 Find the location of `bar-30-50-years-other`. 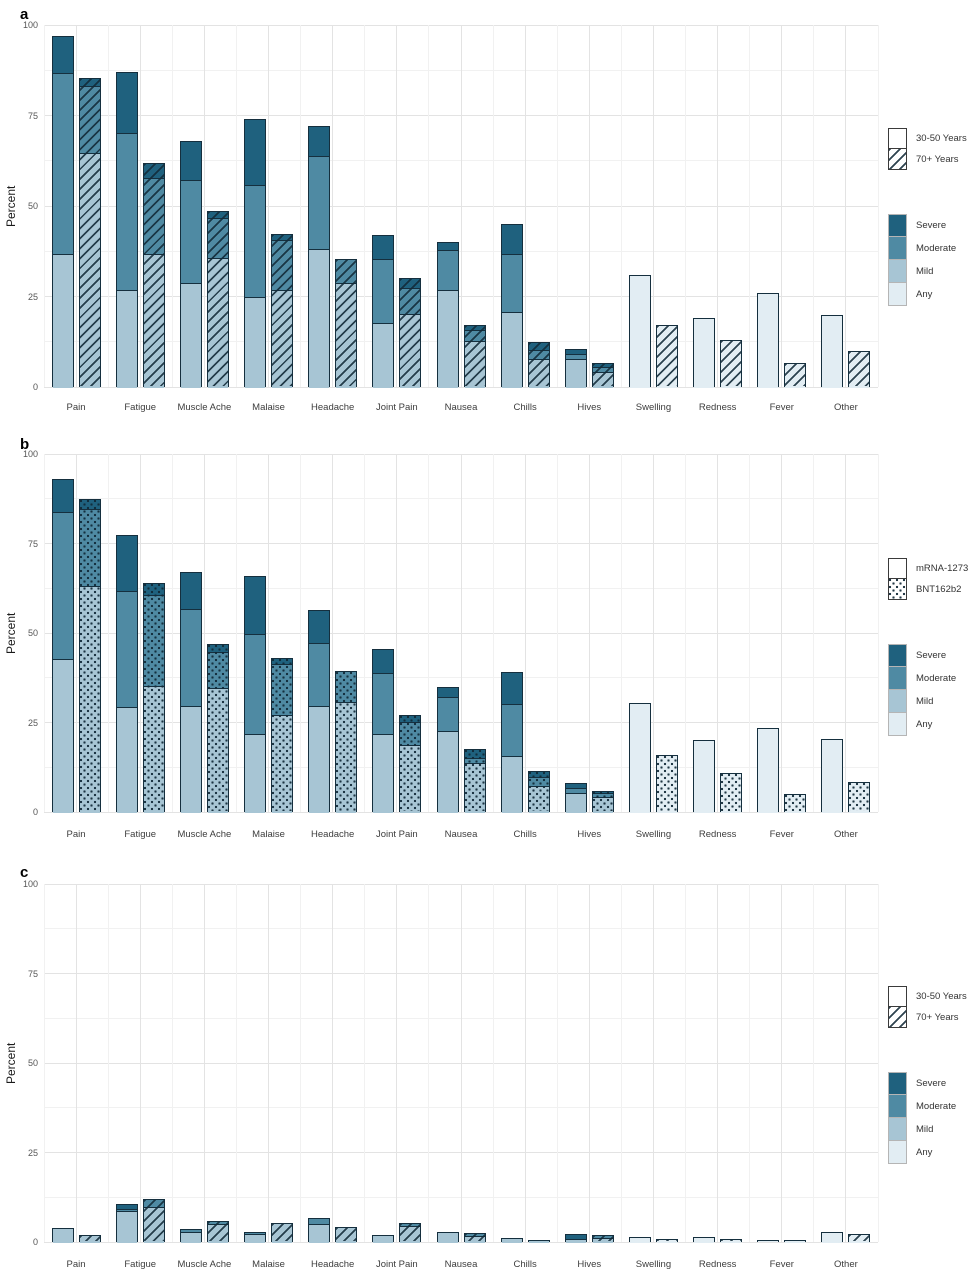

bar-30-50-years-other is located at coordinates (832, 1237).